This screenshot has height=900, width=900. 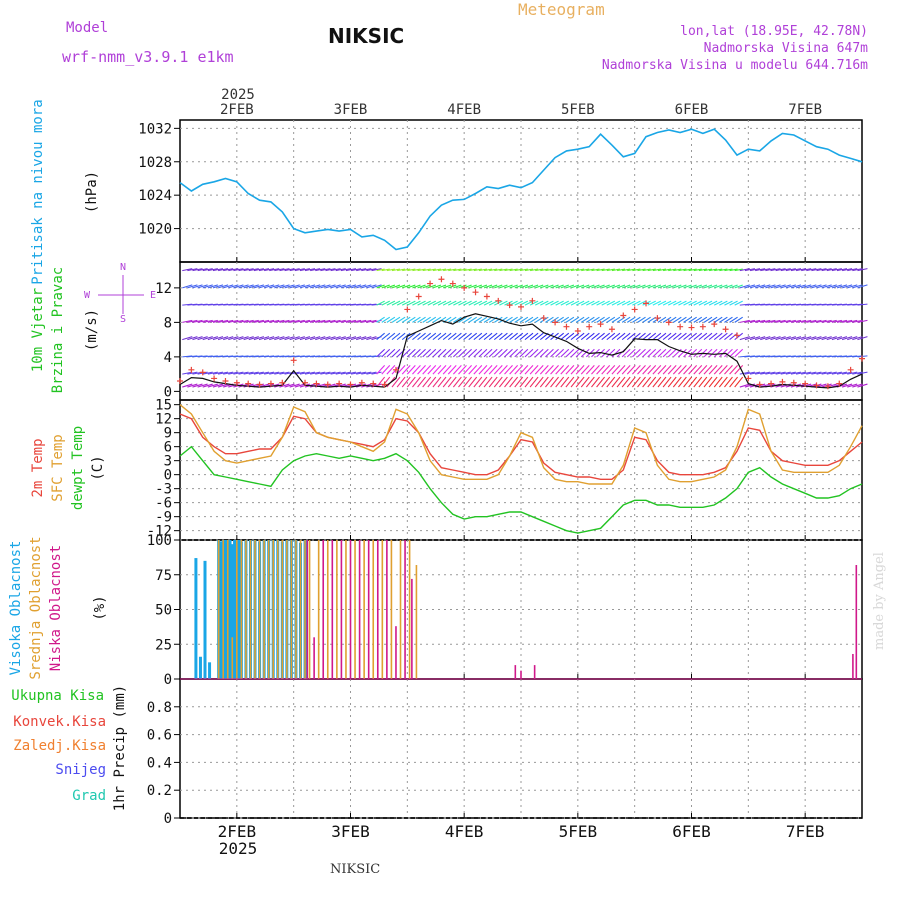 I want to click on cloud-unit: (%), so click(x=100, y=607).